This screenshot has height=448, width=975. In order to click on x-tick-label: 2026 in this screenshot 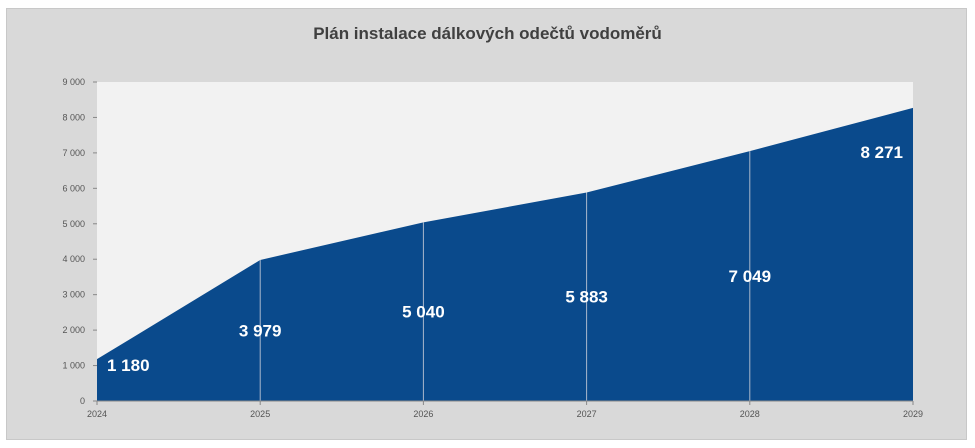, I will do `click(423, 414)`.